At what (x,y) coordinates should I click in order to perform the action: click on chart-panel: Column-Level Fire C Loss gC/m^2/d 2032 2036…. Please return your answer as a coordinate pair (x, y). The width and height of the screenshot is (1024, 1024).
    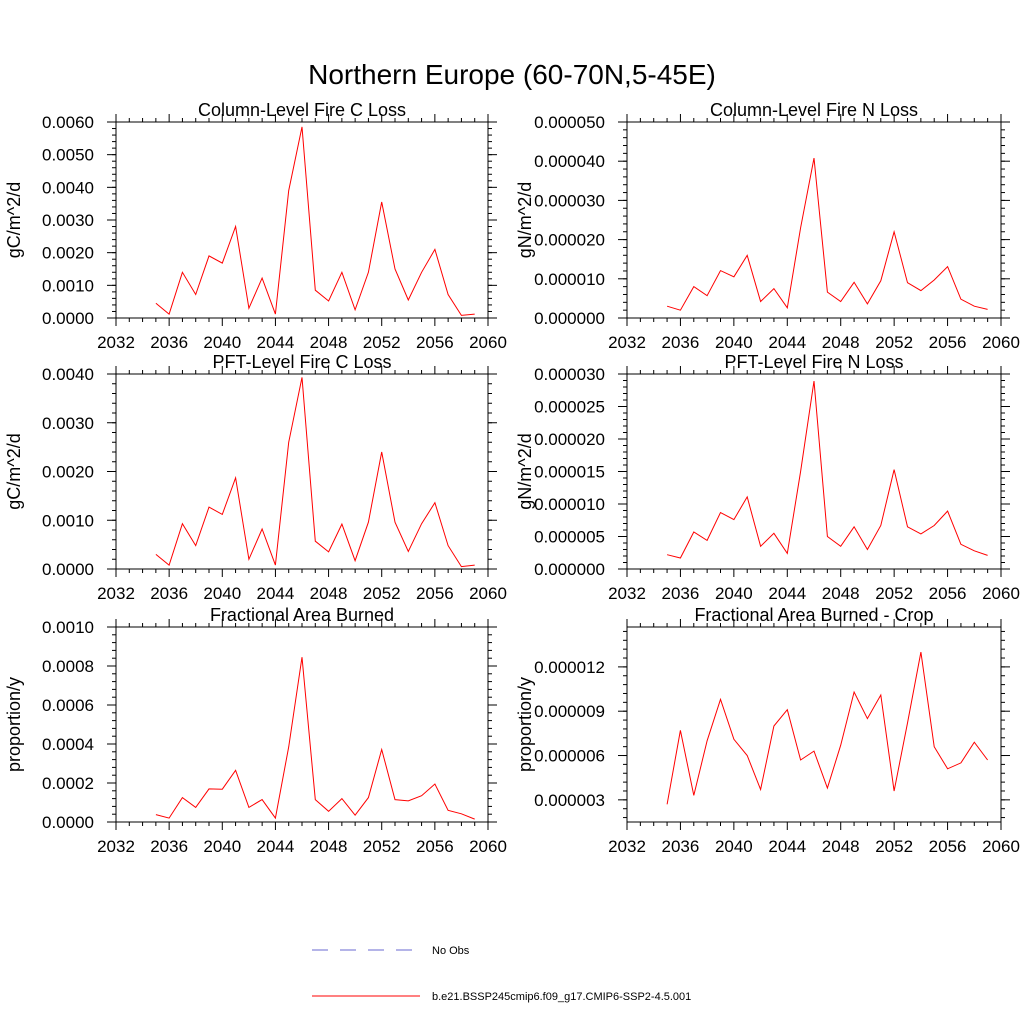
    Looking at the image, I should click on (255, 226).